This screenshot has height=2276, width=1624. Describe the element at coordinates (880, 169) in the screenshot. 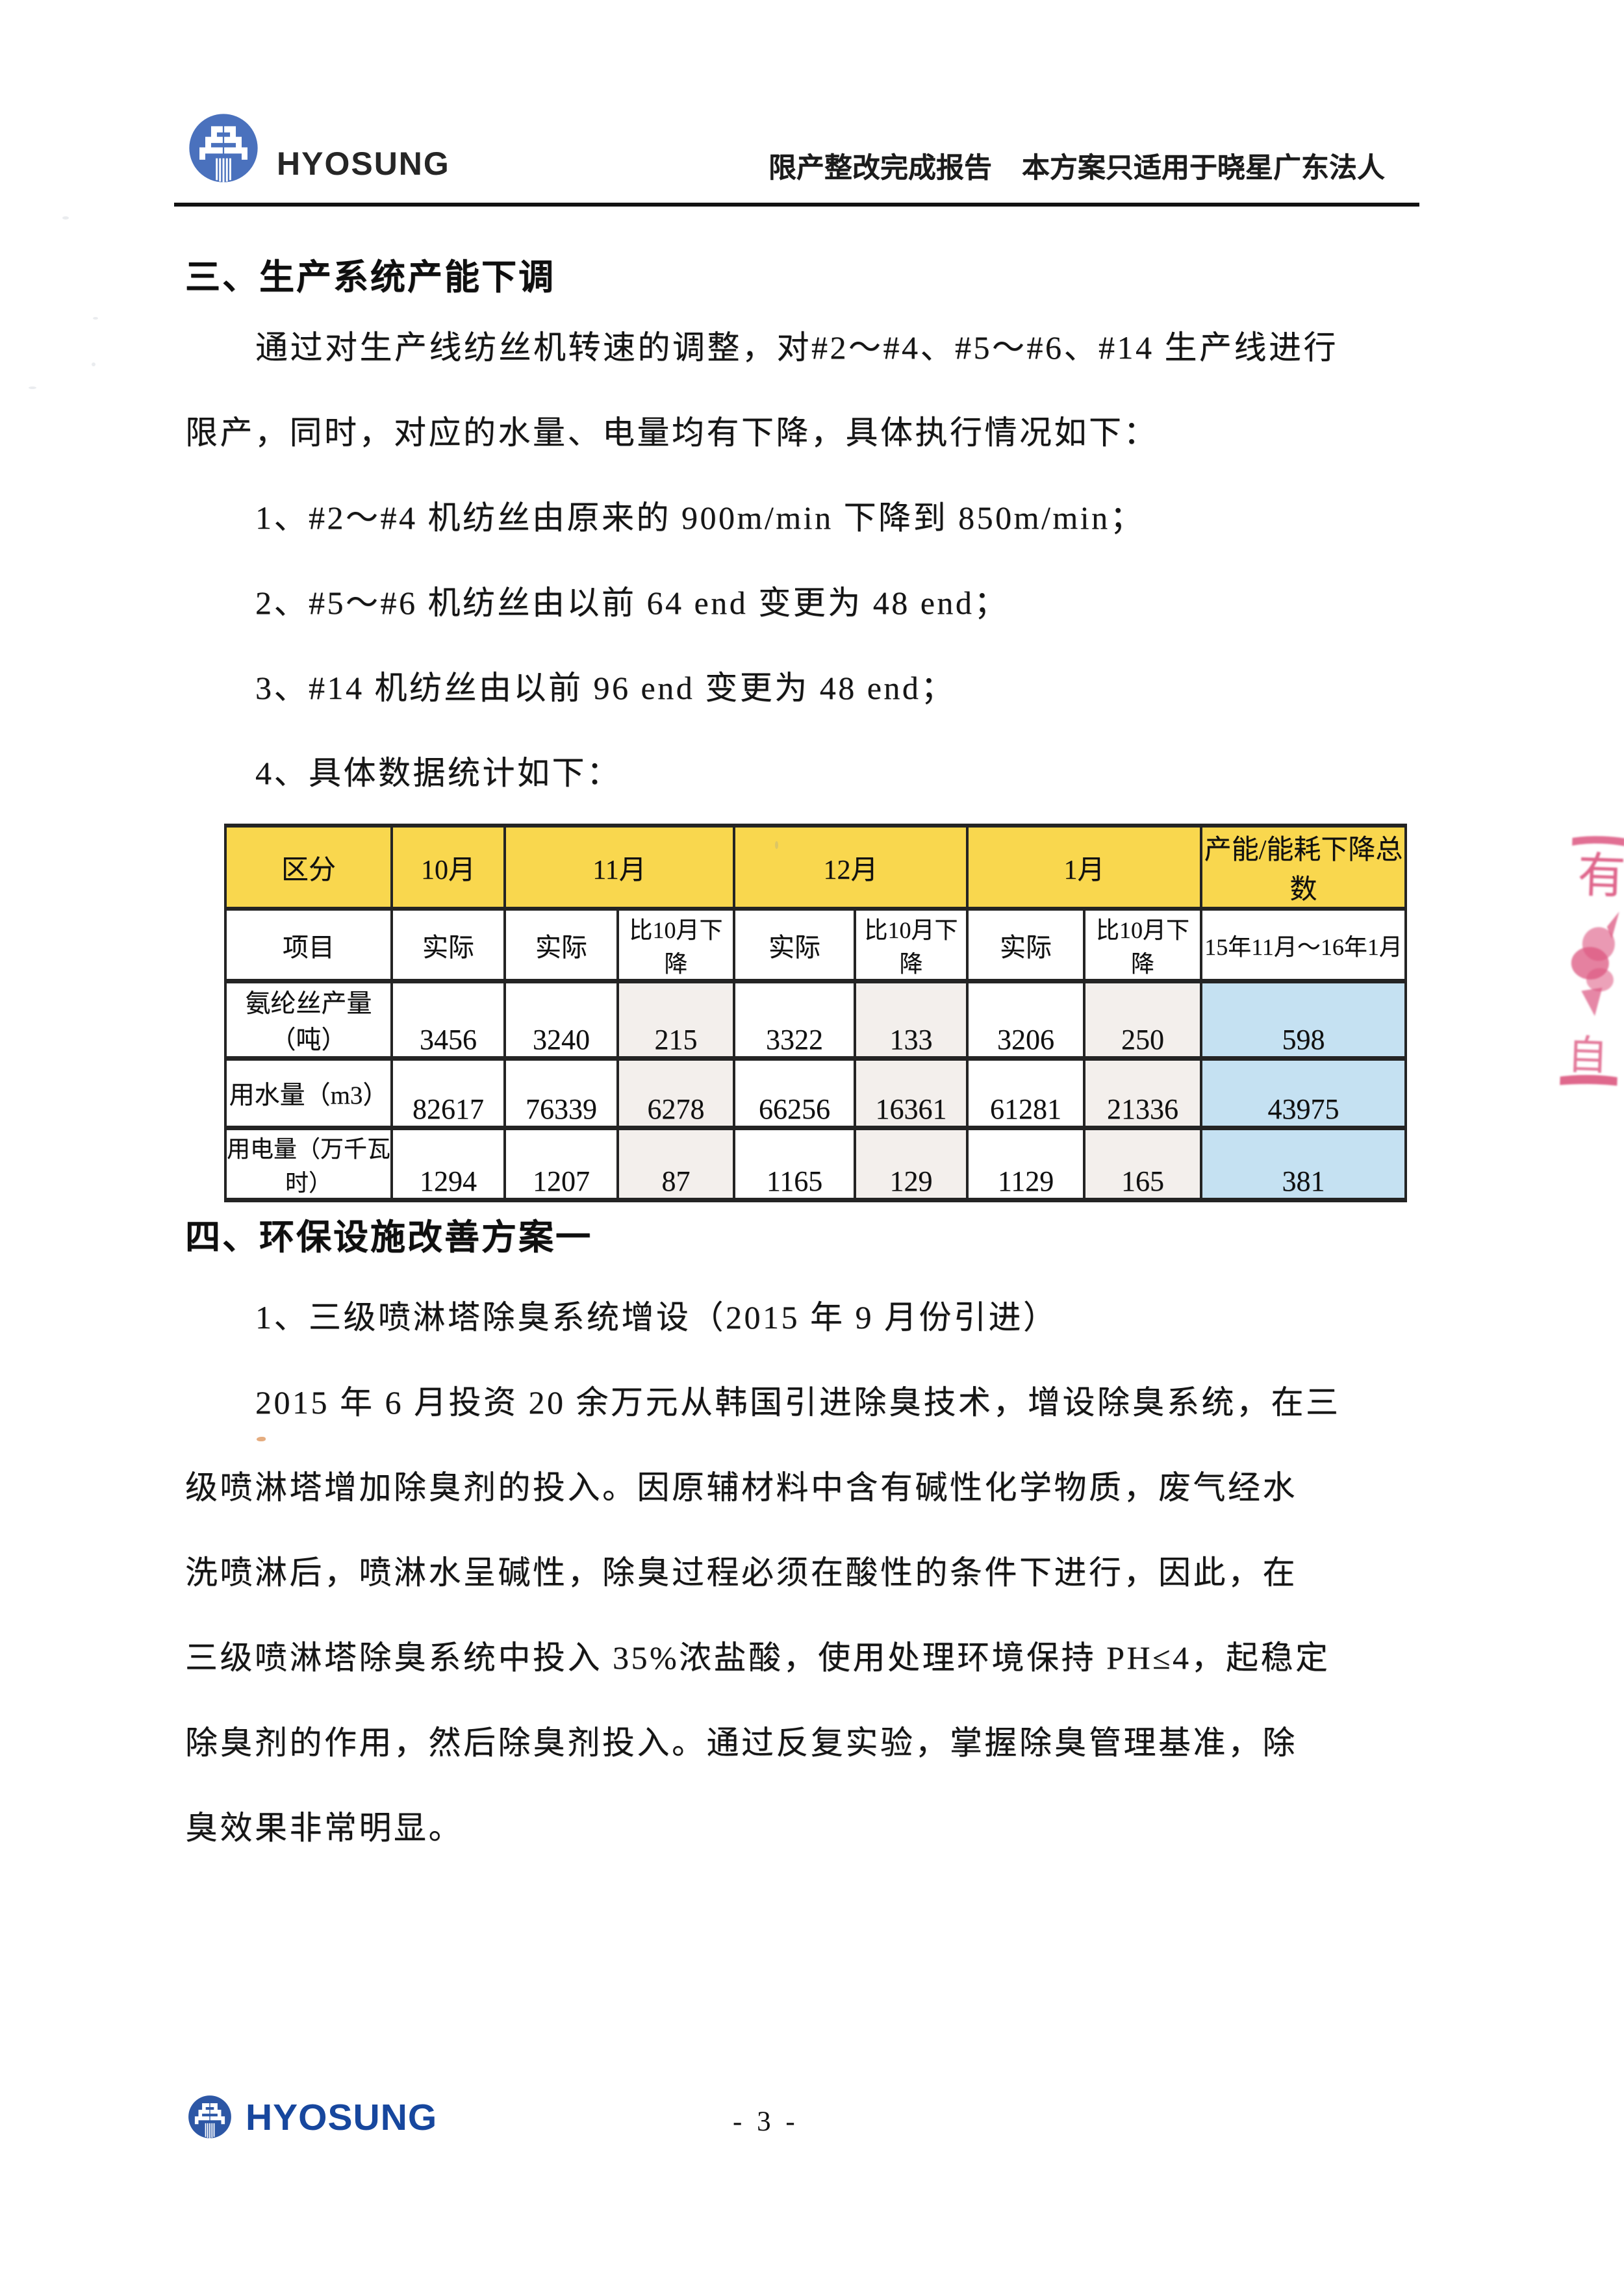

I see `doc-title: 限产整改完成报告` at that location.